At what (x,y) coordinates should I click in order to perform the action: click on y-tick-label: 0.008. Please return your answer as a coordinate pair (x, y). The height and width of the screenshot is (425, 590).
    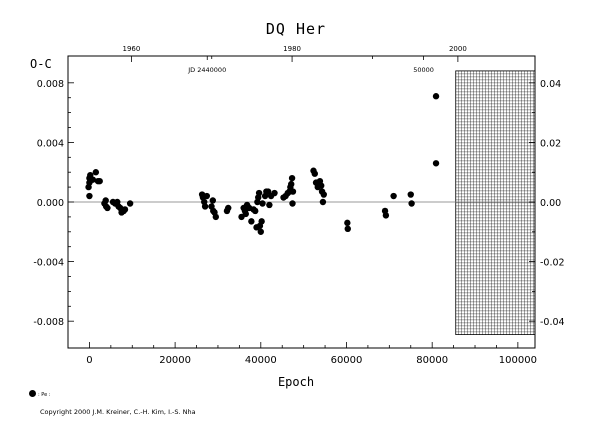
    Looking at the image, I should click on (50, 84).